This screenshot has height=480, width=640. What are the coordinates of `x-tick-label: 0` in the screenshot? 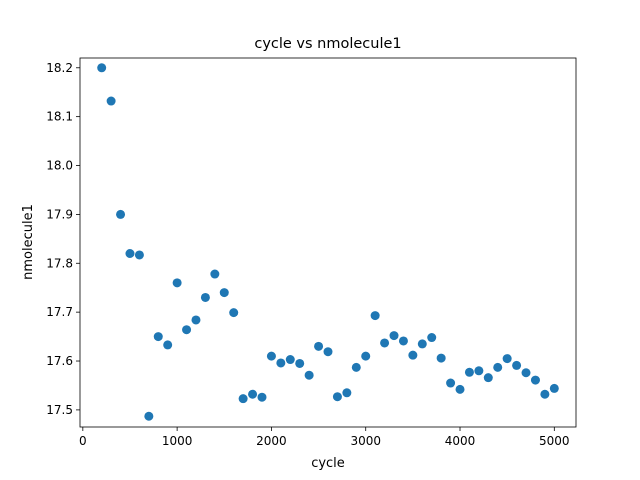 It's located at (83, 441).